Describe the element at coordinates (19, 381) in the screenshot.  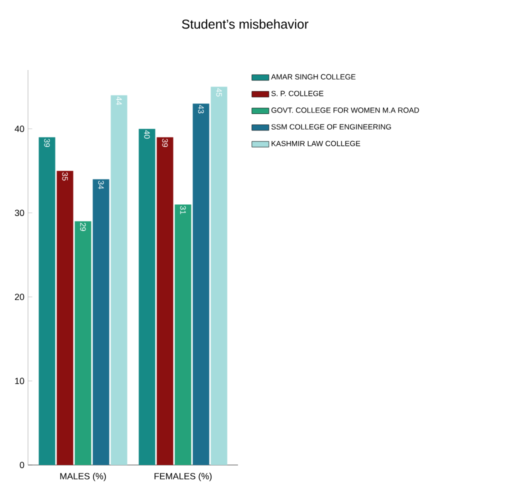
I see `y-tick-label: 10` at that location.